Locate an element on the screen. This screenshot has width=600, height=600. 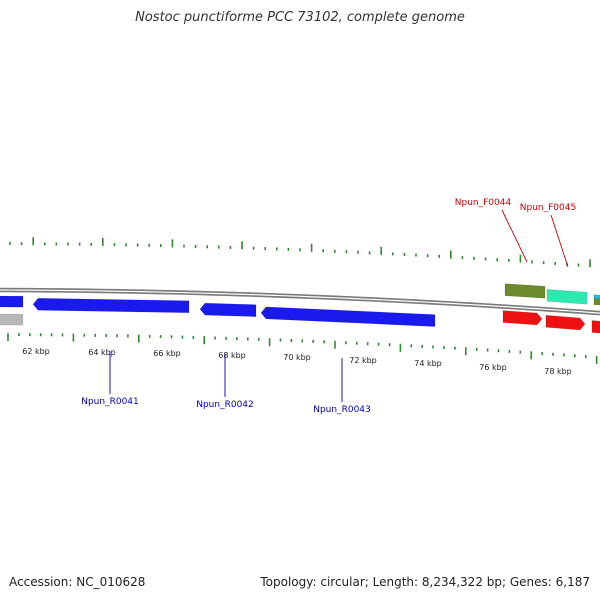
scale-label: 64 kbp is located at coordinates (102, 352).